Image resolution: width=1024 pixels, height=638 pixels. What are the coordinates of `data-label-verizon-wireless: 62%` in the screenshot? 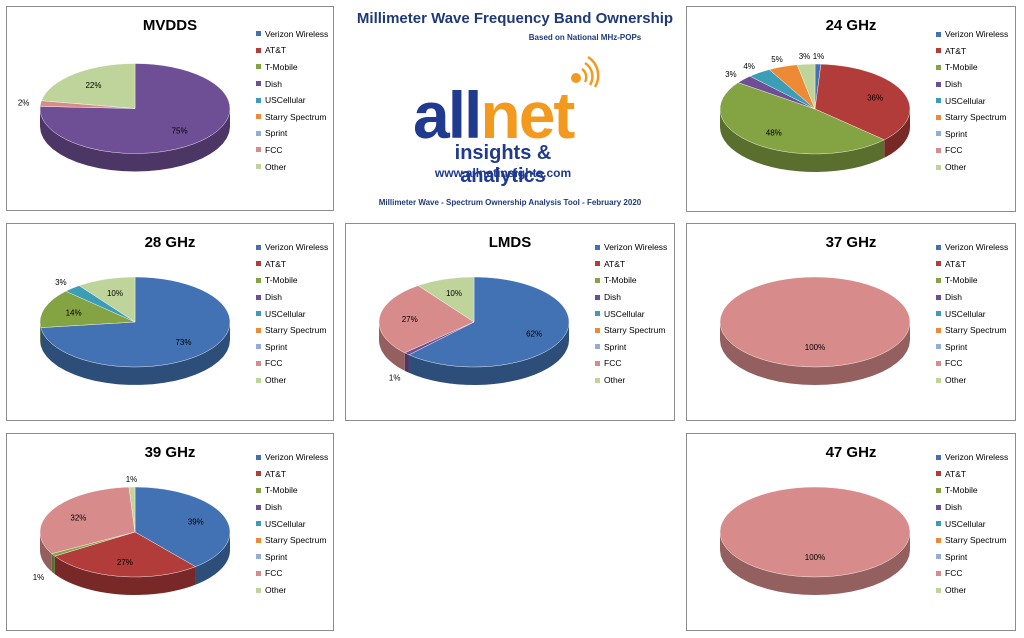 It's located at (534, 333).